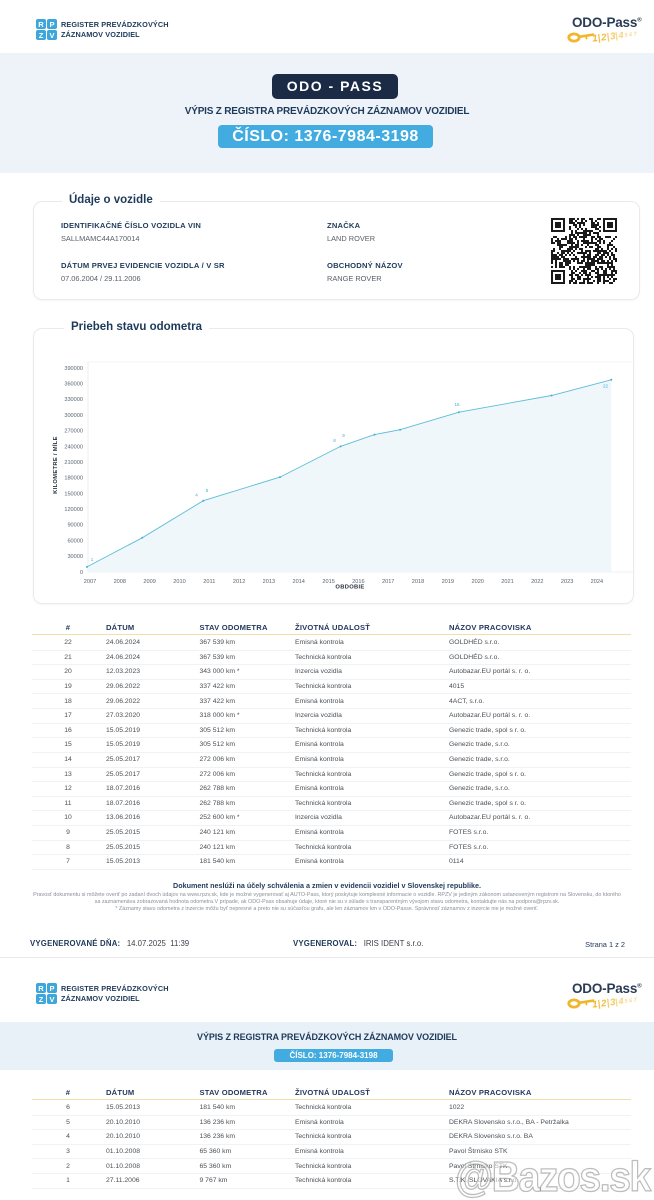 The image size is (654, 1200). What do you see at coordinates (298, 582) in the screenshot?
I see `svg-text: 2014` at bounding box center [298, 582].